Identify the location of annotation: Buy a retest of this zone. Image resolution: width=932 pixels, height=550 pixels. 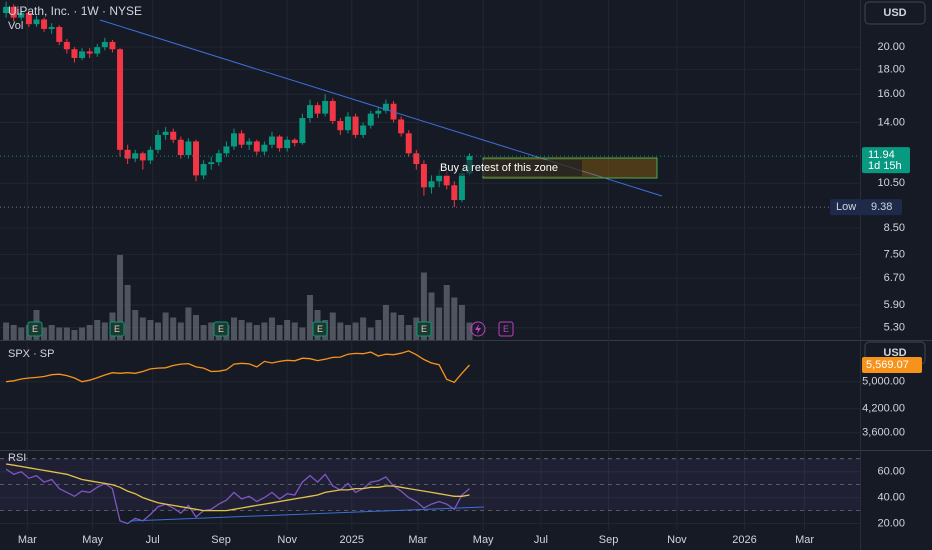
(499, 168).